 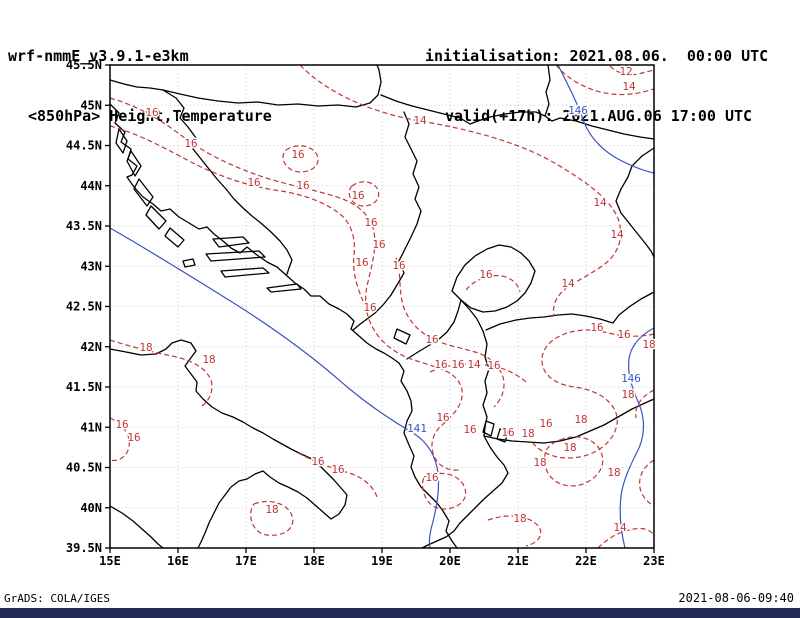 What do you see at coordinates (91, 266) in the screenshot?
I see `y-axis-label: 43N` at bounding box center [91, 266].